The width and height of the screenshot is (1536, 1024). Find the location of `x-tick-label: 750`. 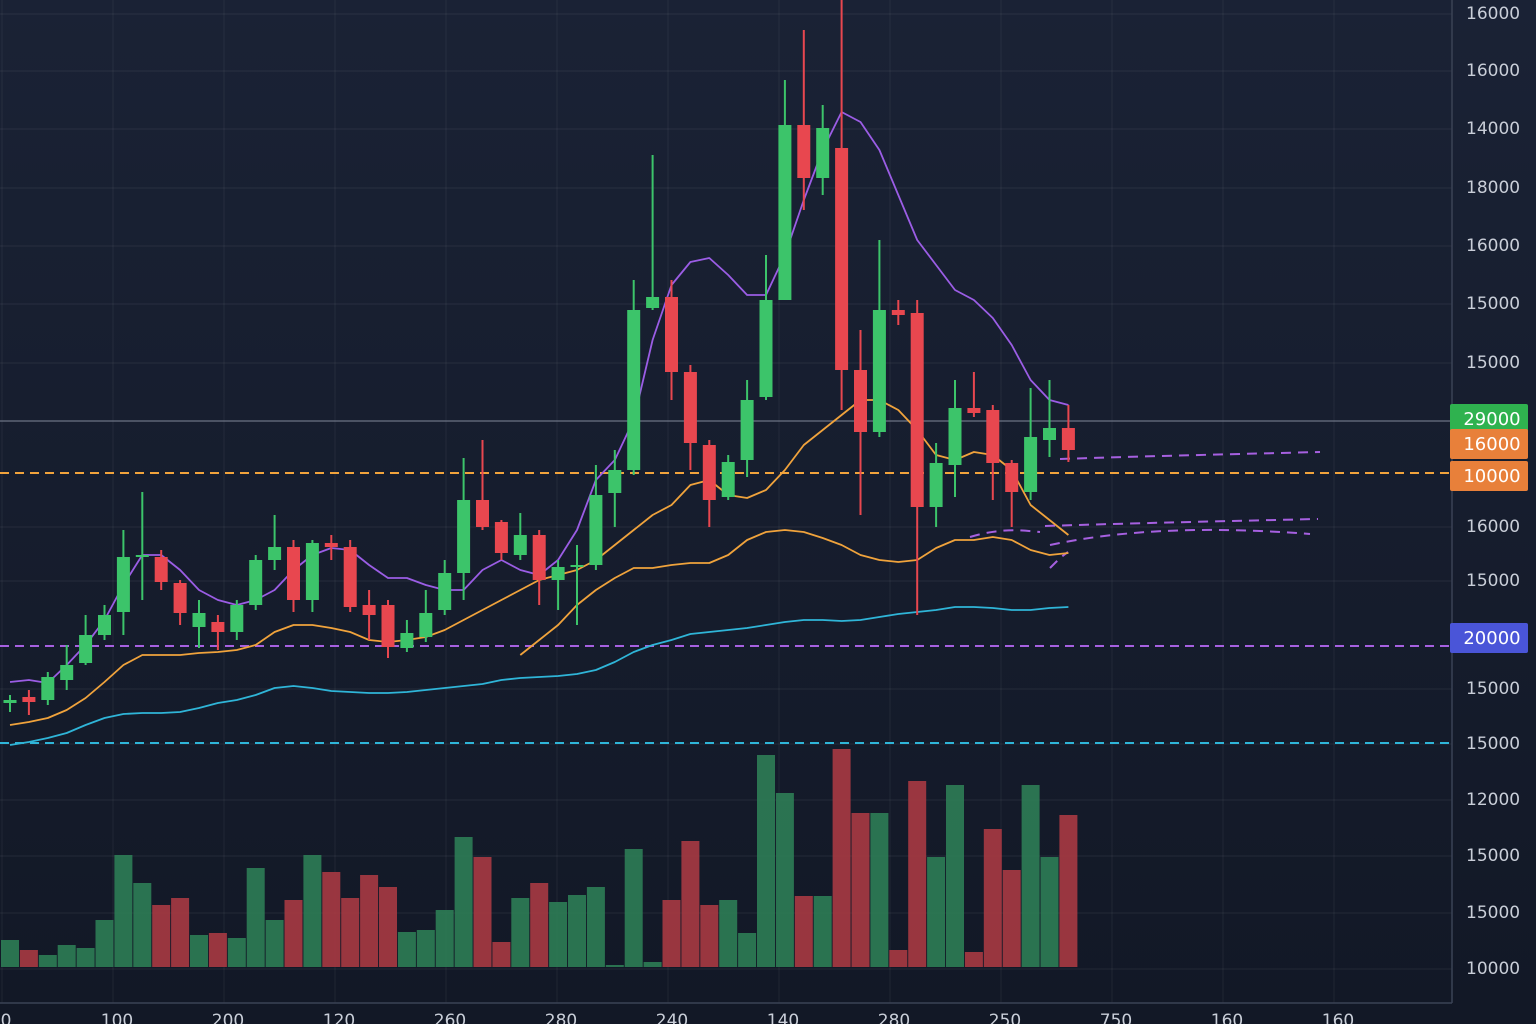

x-tick-label: 750 is located at coordinates (1116, 1017).